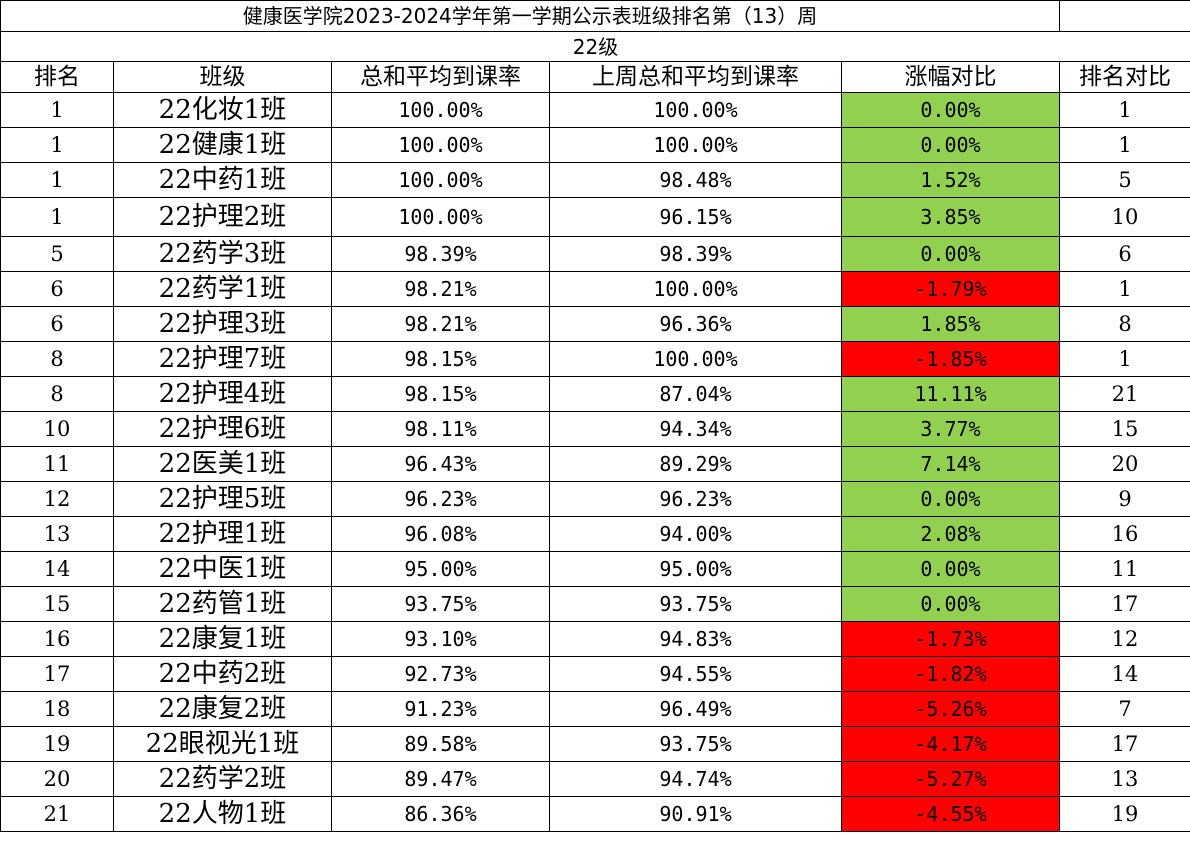 The width and height of the screenshot is (1190, 847). I want to click on rank-cell: 13, so click(57, 534).